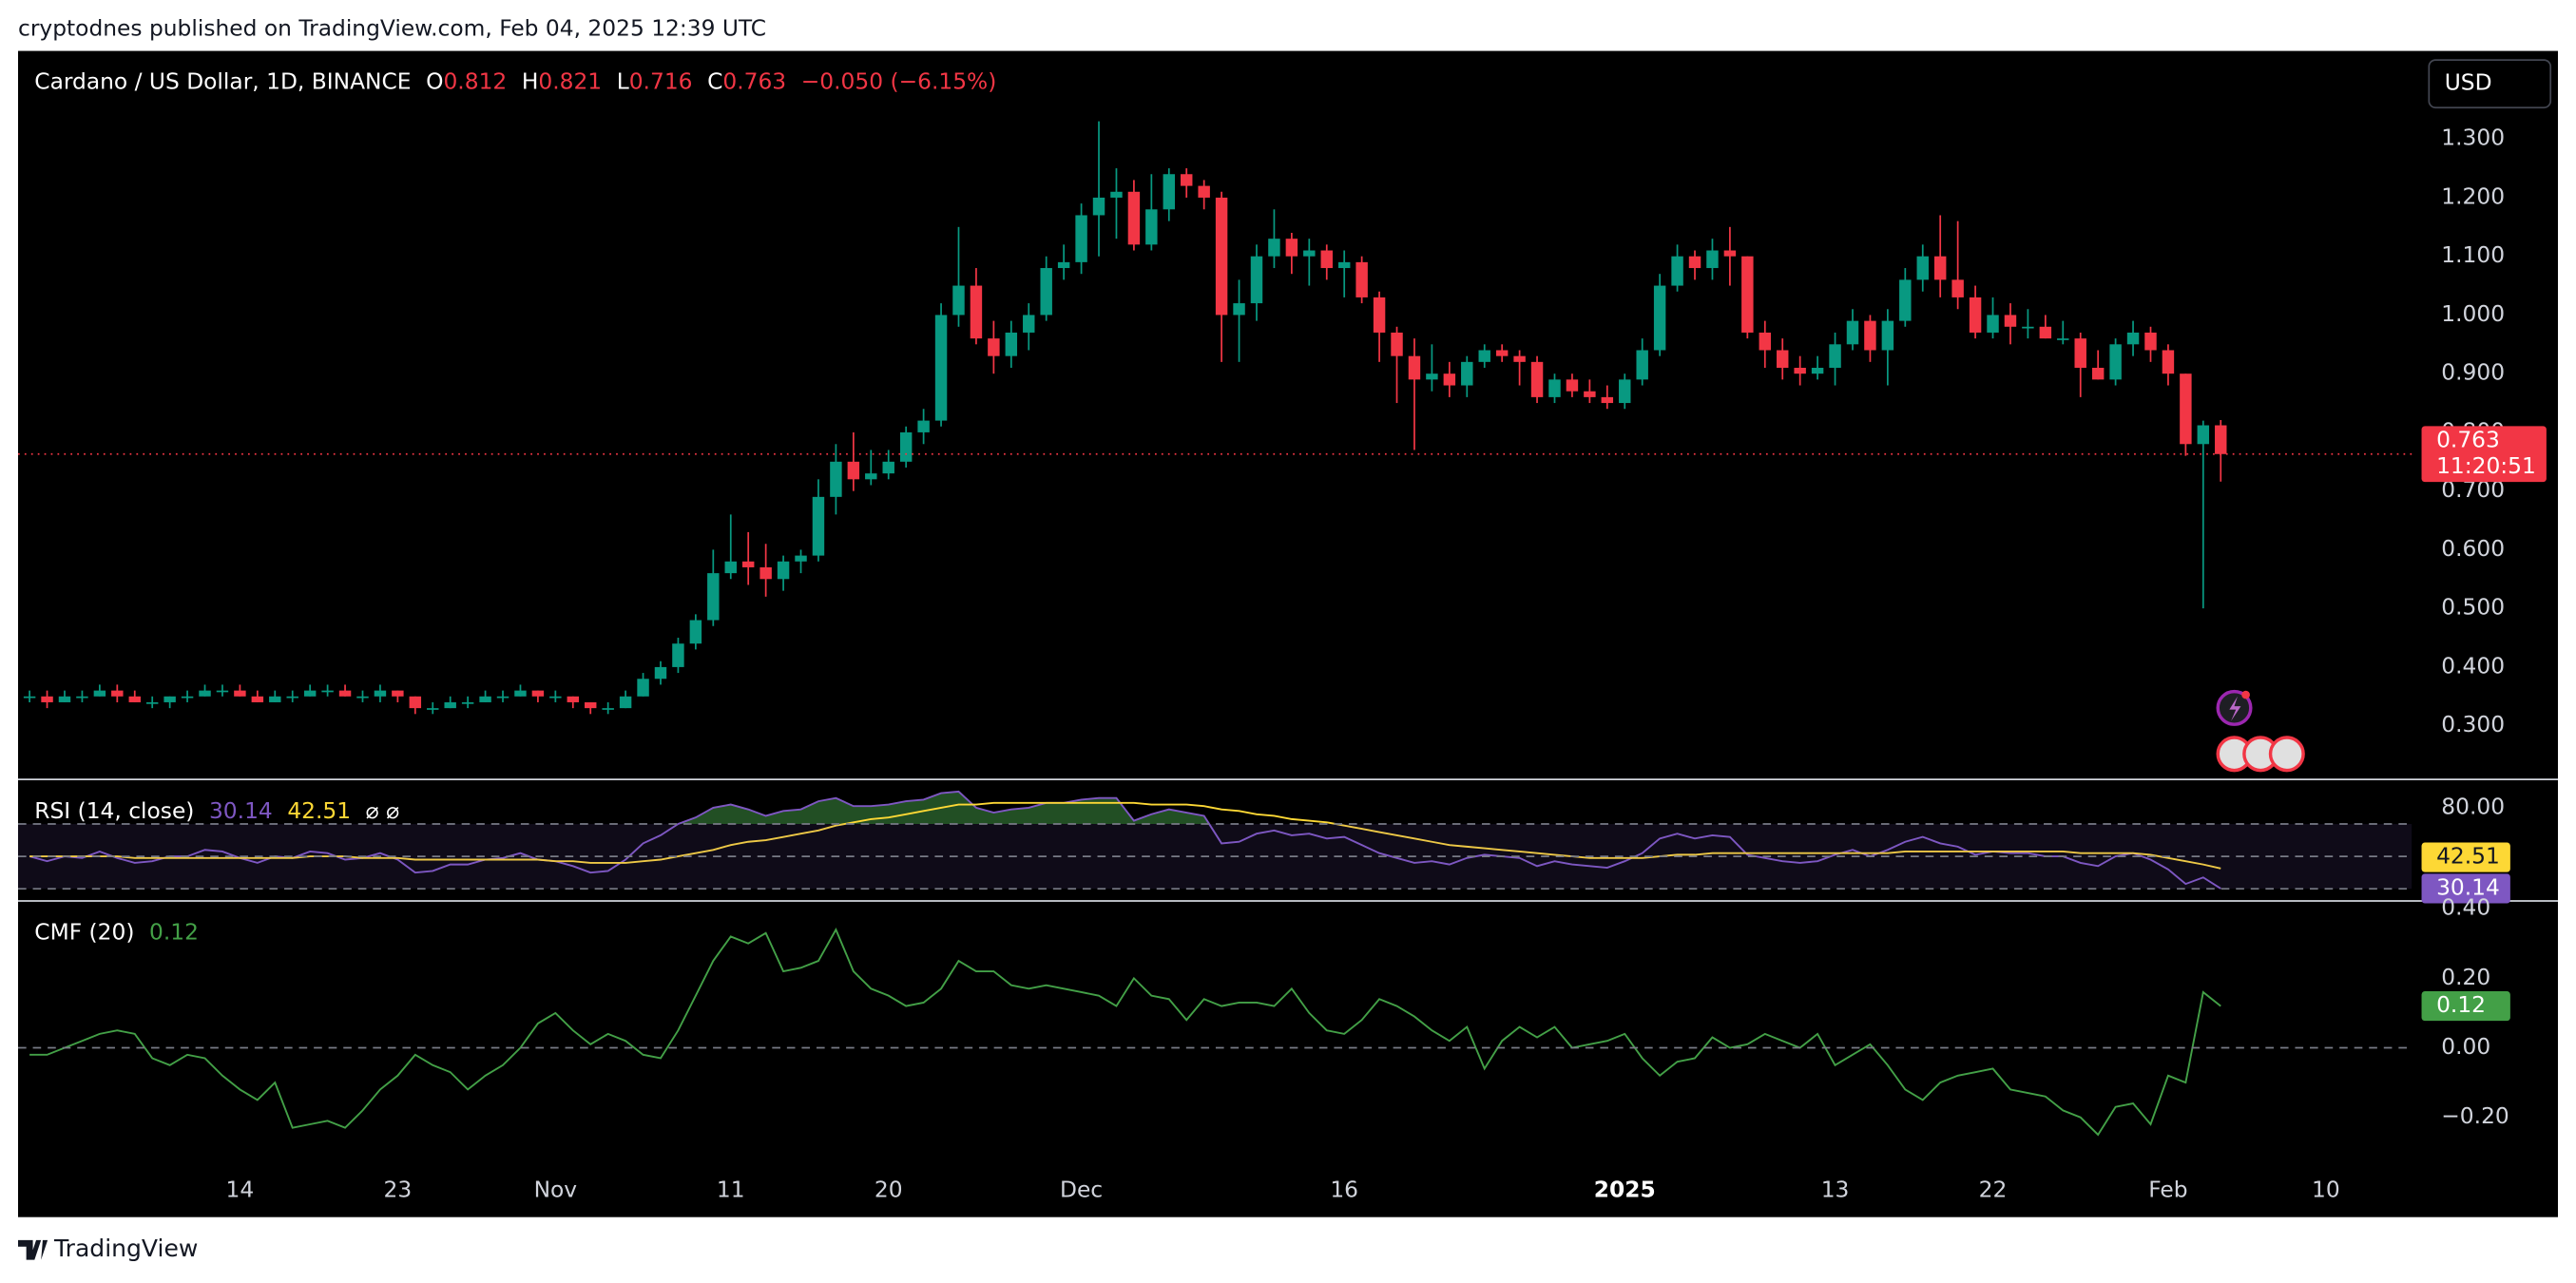  I want to click on y-tick-label: 1.300, so click(2473, 137).